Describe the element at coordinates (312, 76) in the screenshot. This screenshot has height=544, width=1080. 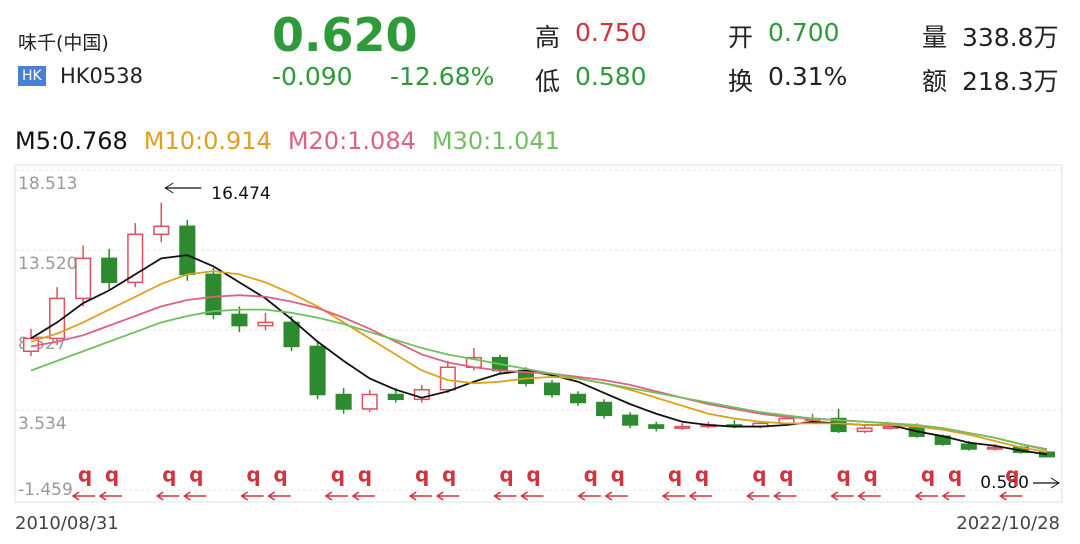
I see `change: -0.090` at that location.